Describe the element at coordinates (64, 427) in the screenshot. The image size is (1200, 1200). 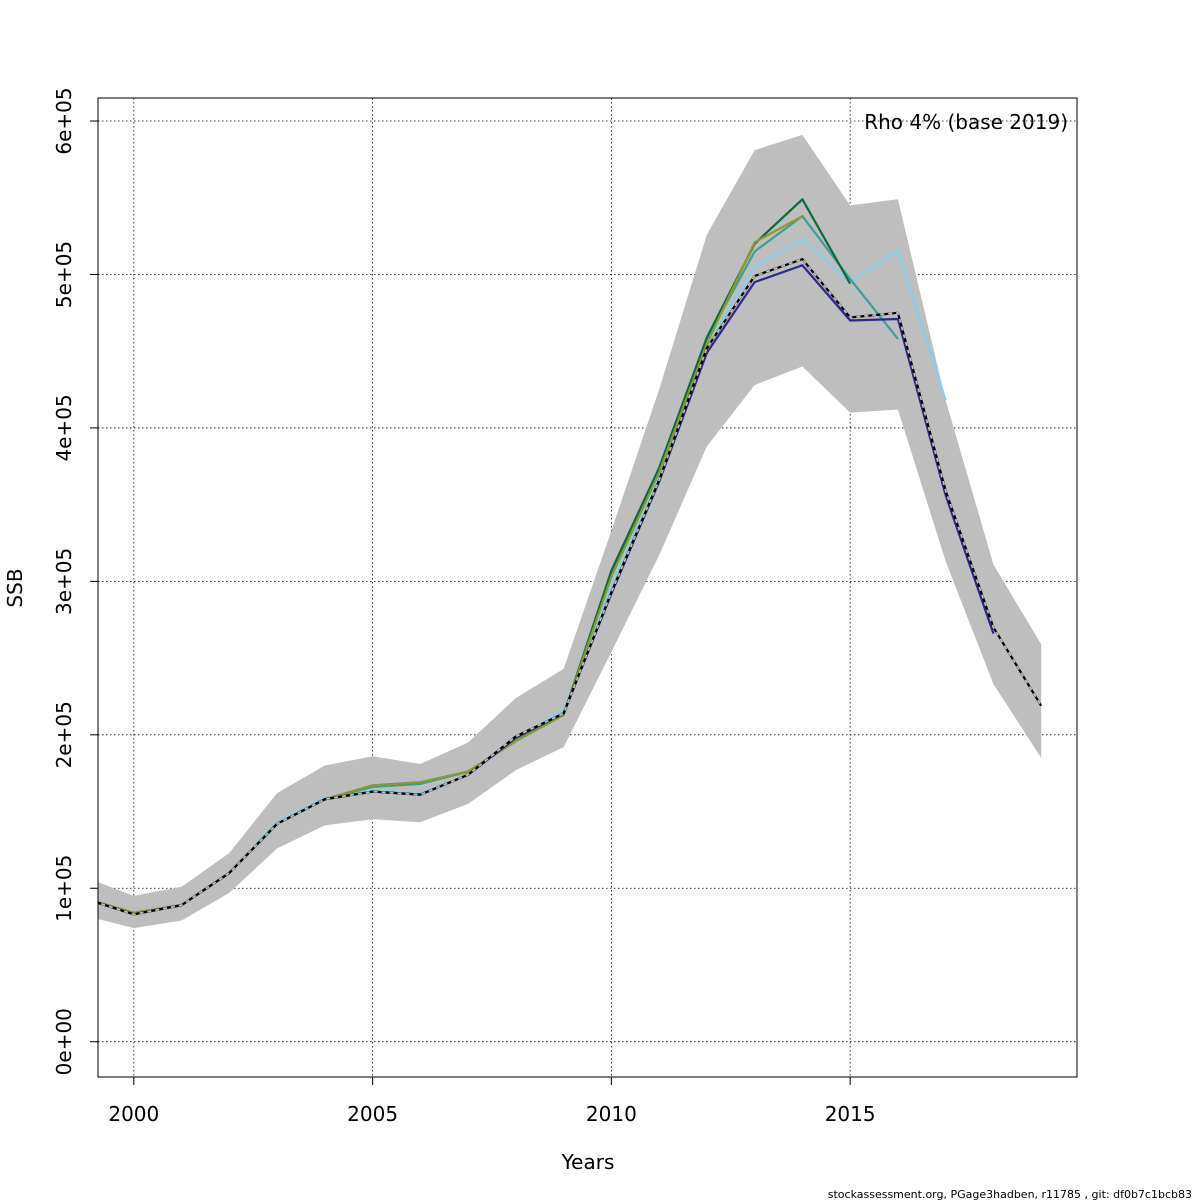
I see `y-tick-label: 4e+05` at that location.